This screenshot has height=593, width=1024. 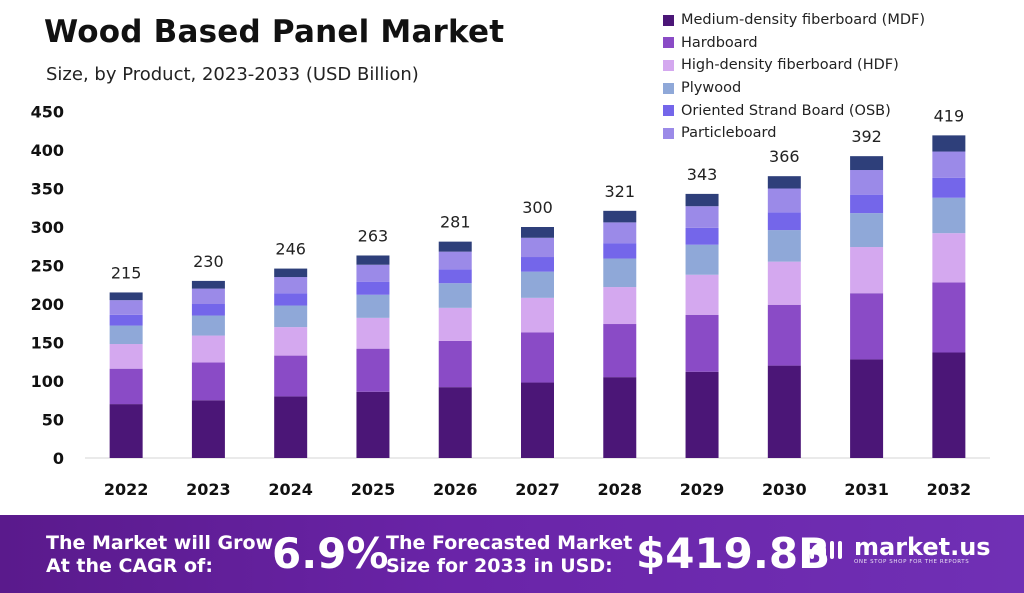 I want to click on legend-label: Particleboard, so click(x=729, y=133).